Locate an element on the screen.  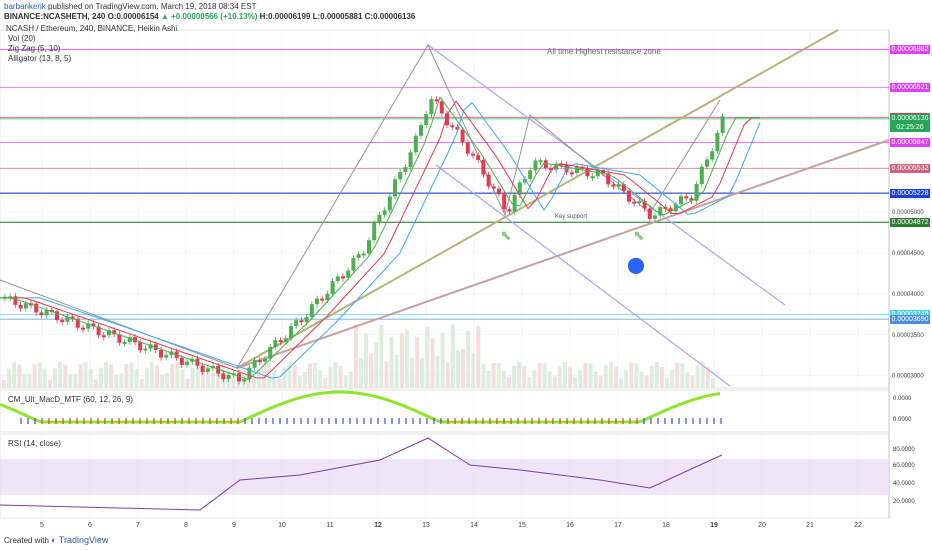
tradingview-link: TradingView is located at coordinates (83, 540).